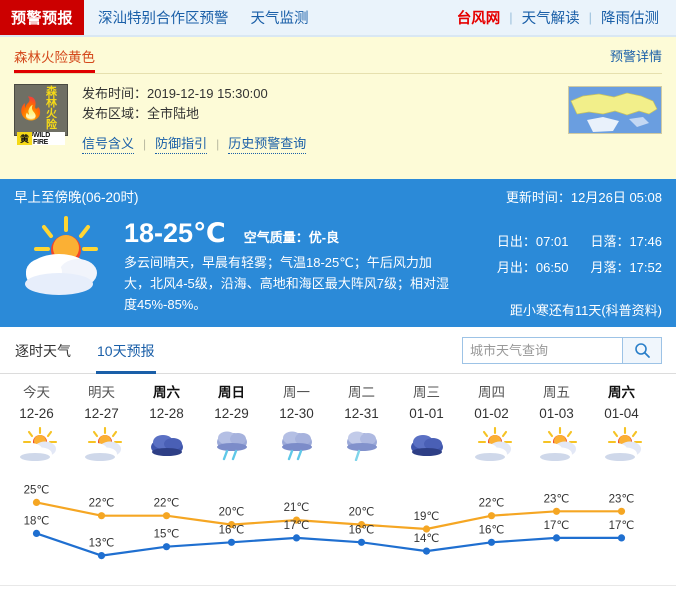  Describe the element at coordinates (231, 404) in the screenshot. I see `forecast-day-column: 周日 12-29` at that location.